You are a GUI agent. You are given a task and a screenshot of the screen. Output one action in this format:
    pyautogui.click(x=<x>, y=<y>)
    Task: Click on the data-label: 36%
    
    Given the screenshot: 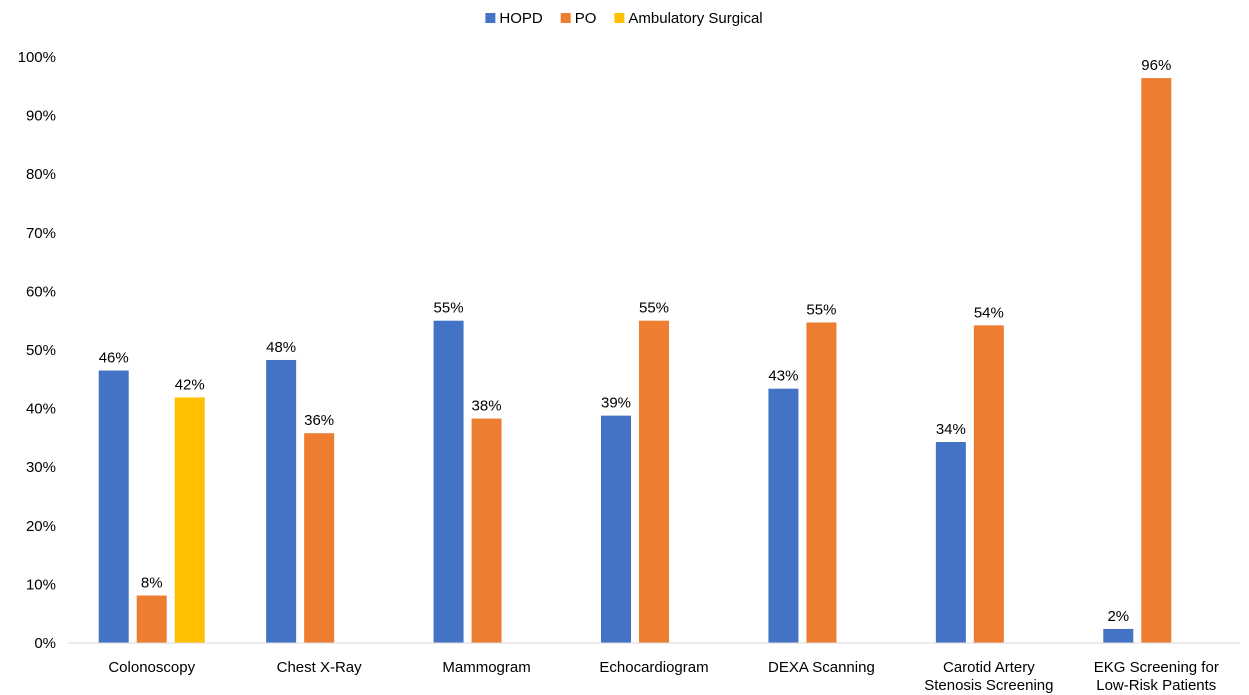 What is the action you would take?
    pyautogui.click(x=319, y=420)
    